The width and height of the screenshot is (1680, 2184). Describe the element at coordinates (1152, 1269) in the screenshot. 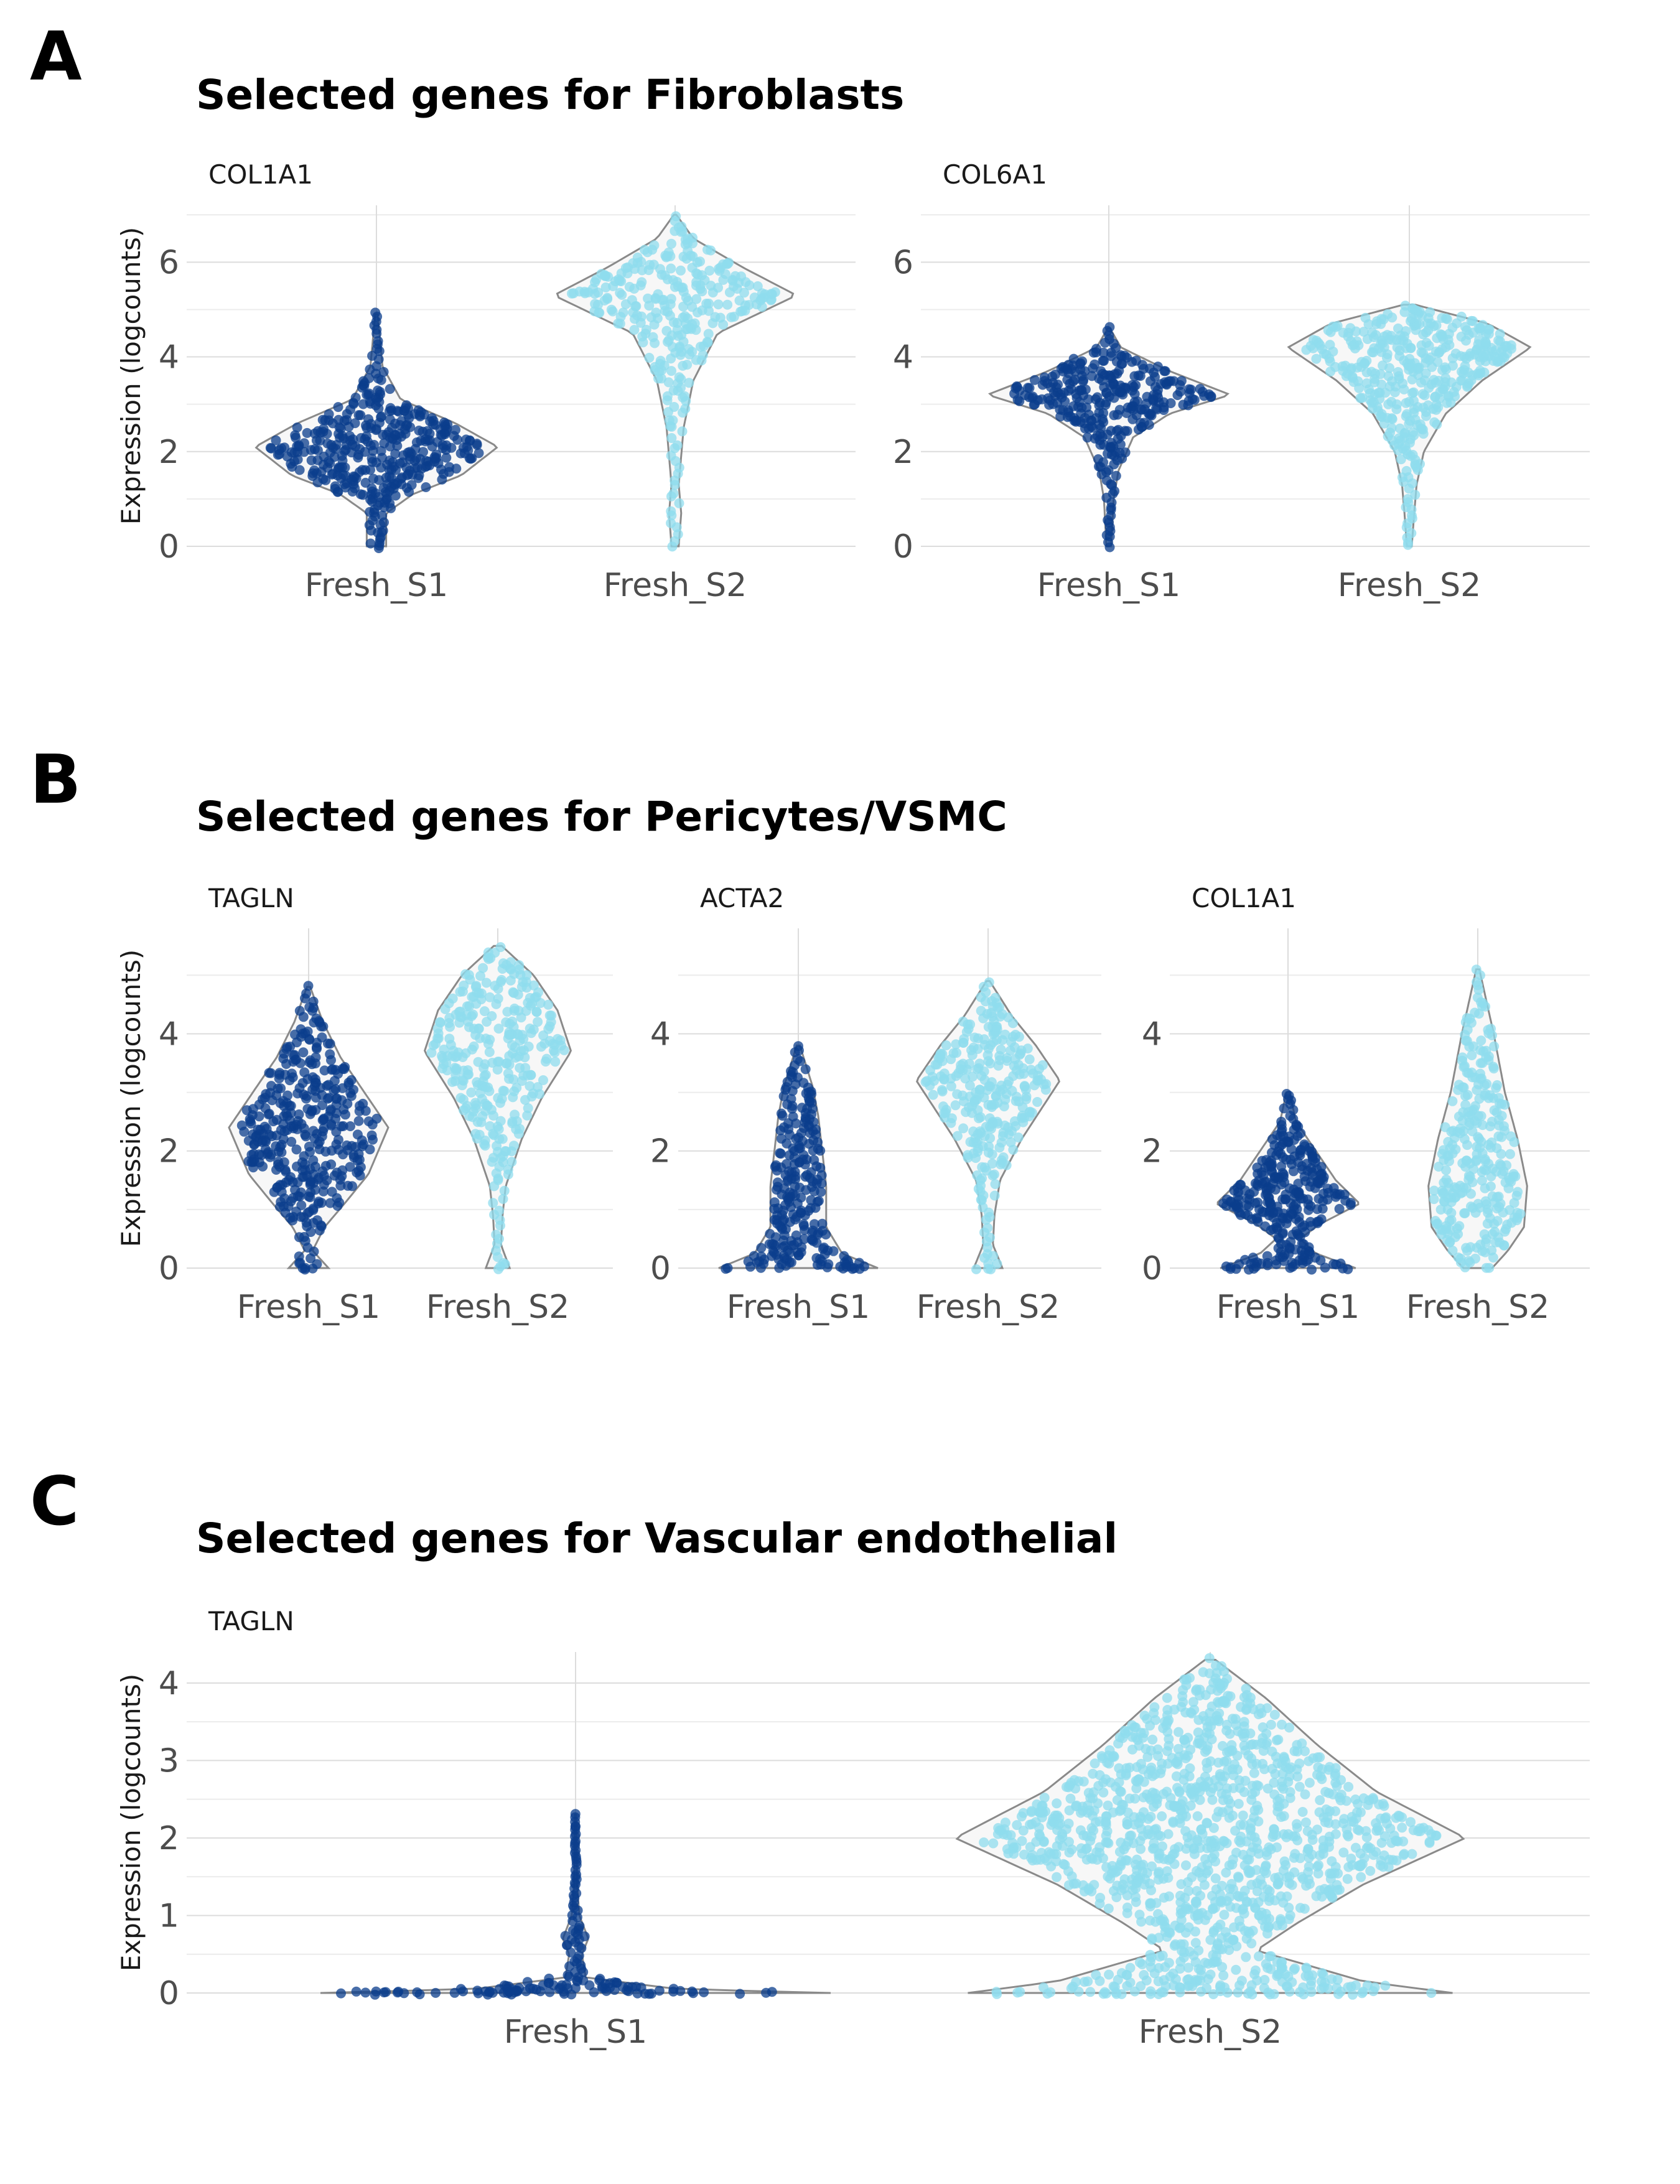

I see `y-tick-label: 0` at that location.